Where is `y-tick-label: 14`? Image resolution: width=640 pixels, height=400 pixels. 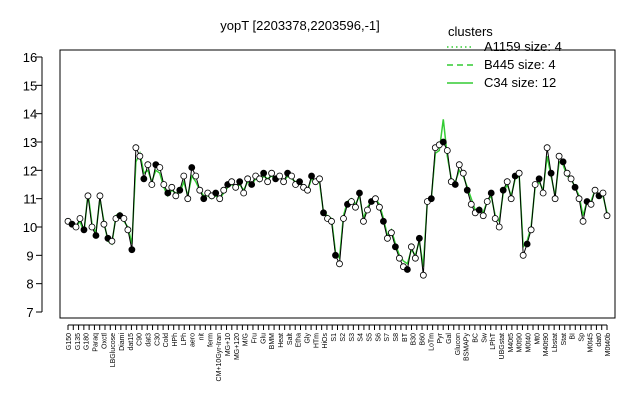 y-tick-label: 14 is located at coordinates (30, 114).